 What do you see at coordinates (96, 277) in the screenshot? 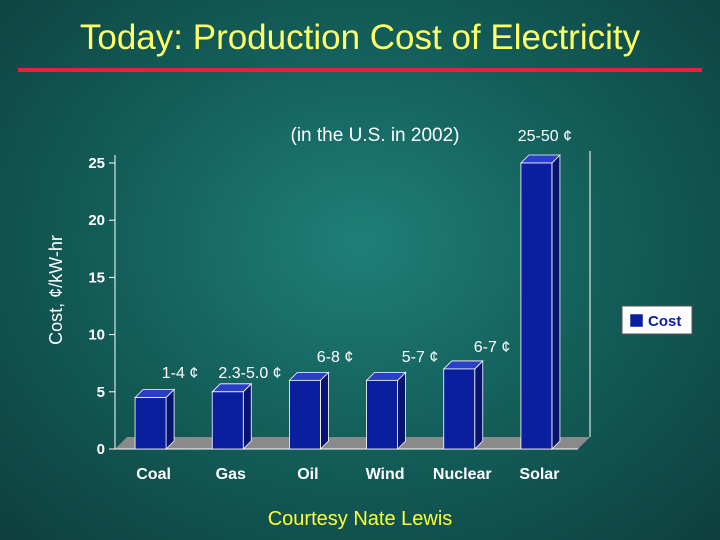
I see `y-tick-label: 15` at bounding box center [96, 277].